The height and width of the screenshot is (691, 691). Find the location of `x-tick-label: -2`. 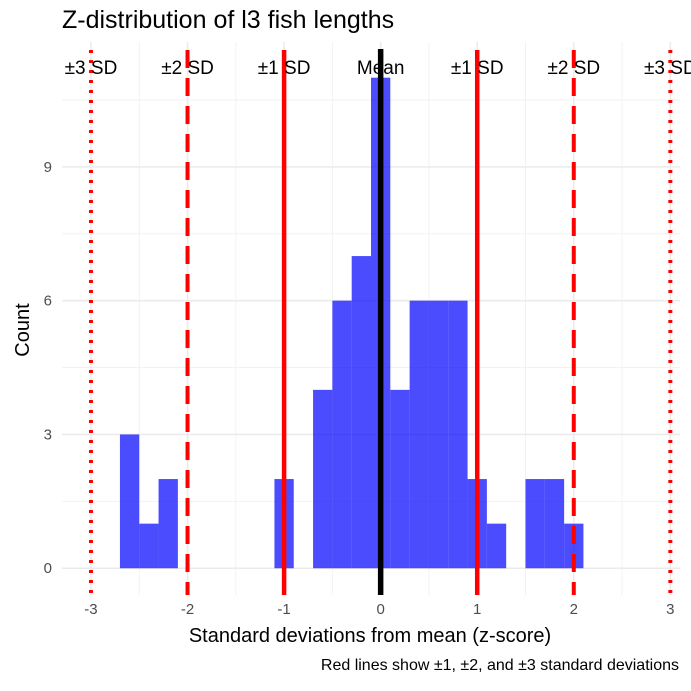

x-tick-label: -2 is located at coordinates (187, 609).